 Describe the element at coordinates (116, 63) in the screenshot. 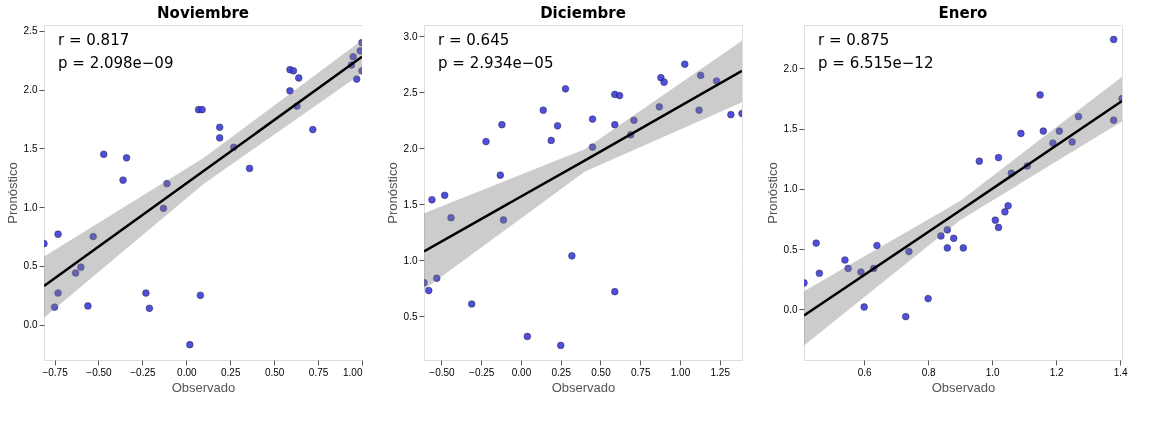

I see `annotation: p = 2.098e−09` at that location.